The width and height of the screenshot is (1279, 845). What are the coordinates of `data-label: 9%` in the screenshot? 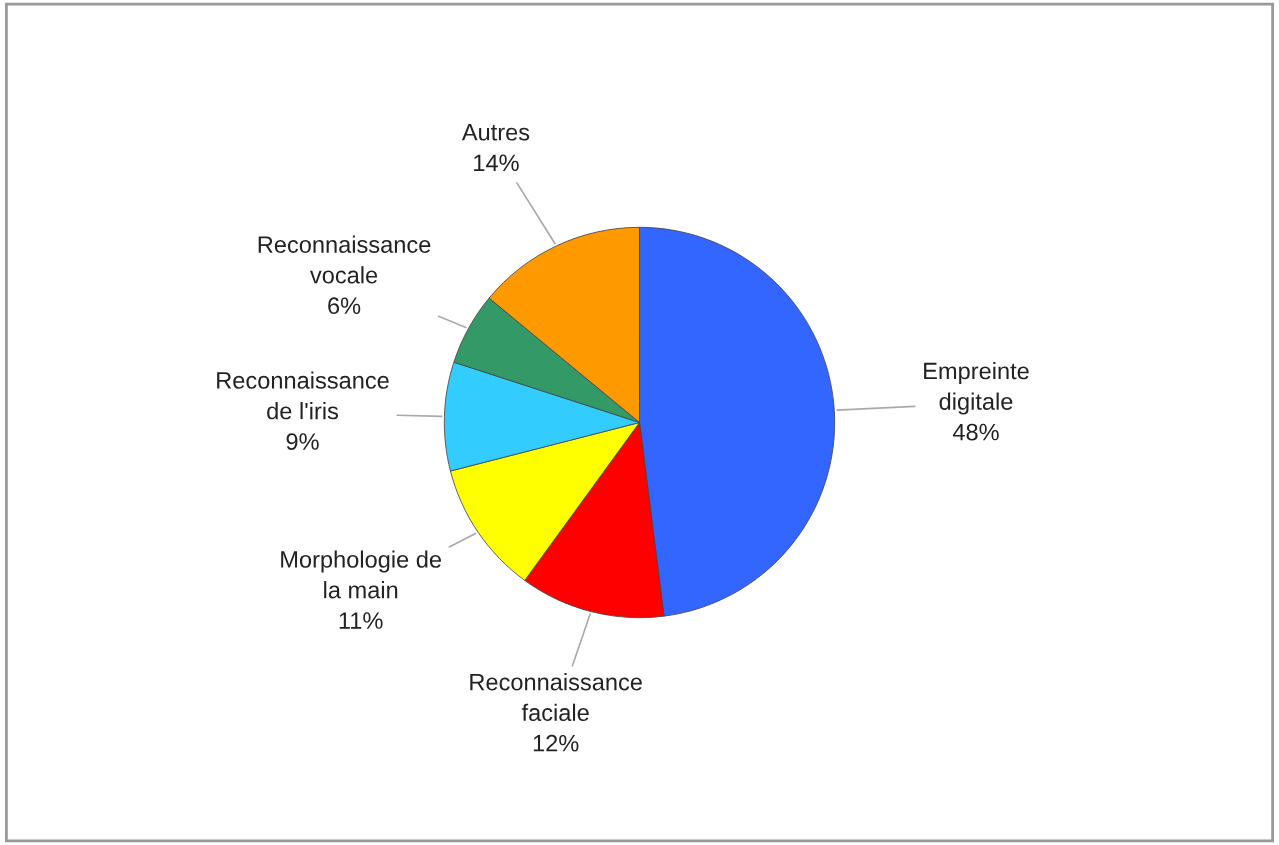 It's located at (302, 441).